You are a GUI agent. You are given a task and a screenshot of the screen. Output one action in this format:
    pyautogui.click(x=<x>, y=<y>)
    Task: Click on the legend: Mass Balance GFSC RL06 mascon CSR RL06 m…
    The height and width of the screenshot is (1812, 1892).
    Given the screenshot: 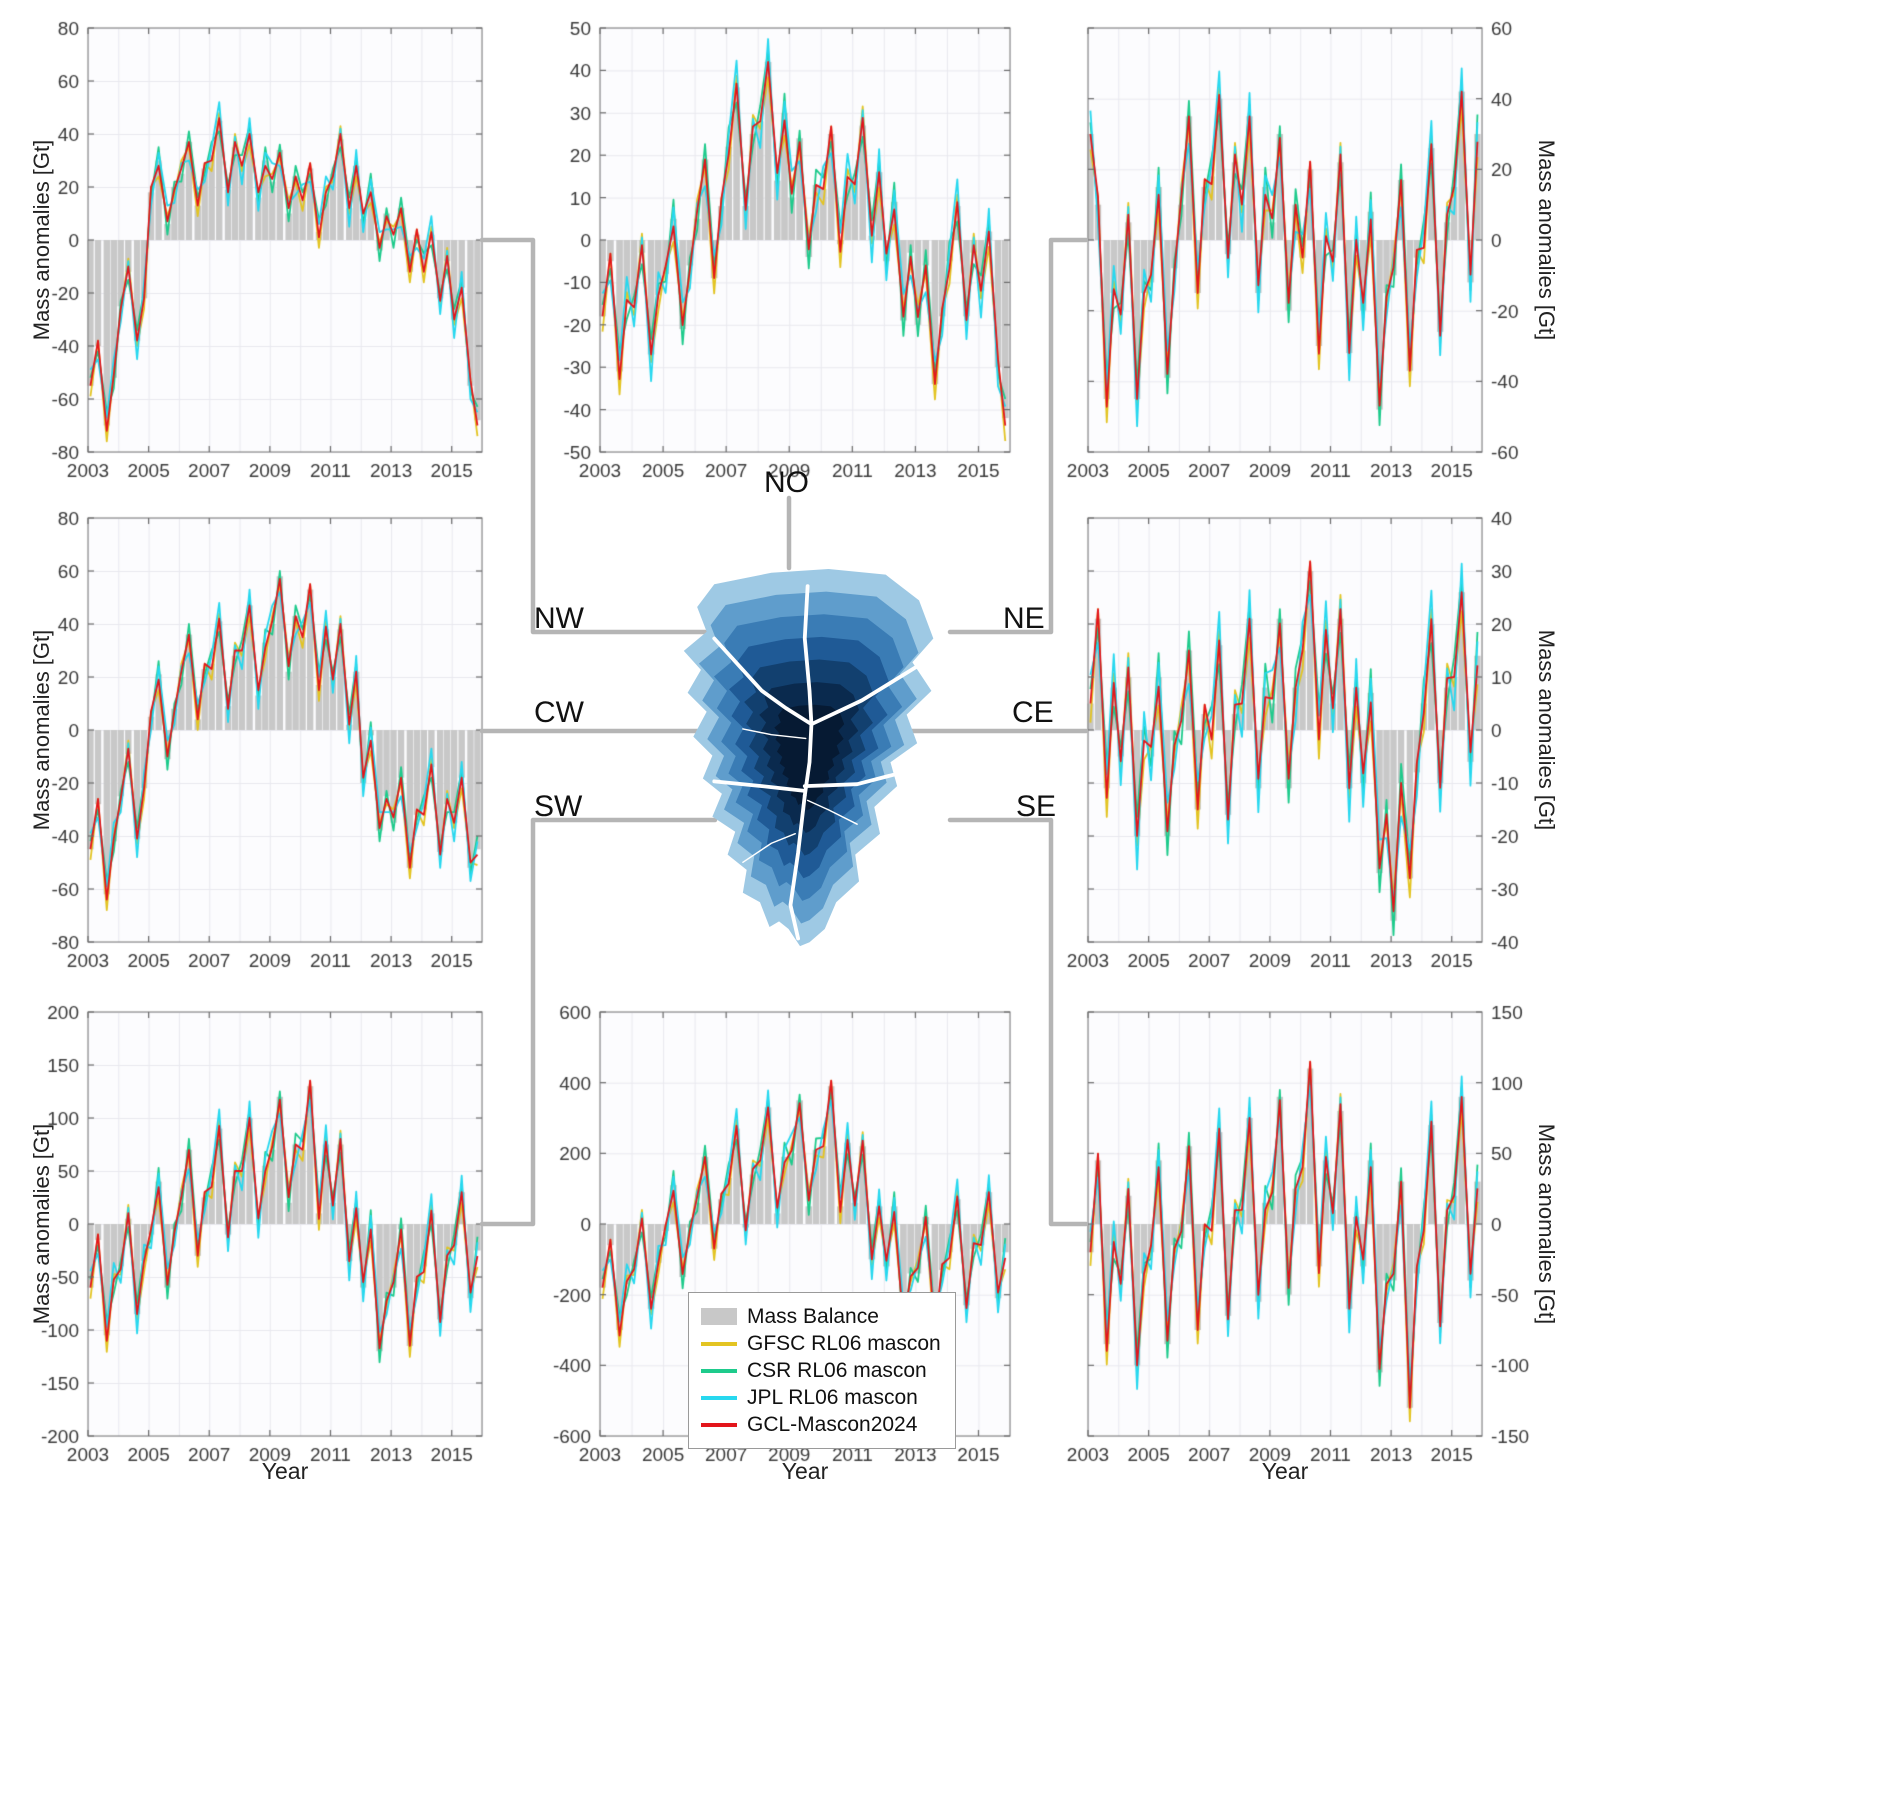 What is the action you would take?
    pyautogui.click(x=822, y=1370)
    